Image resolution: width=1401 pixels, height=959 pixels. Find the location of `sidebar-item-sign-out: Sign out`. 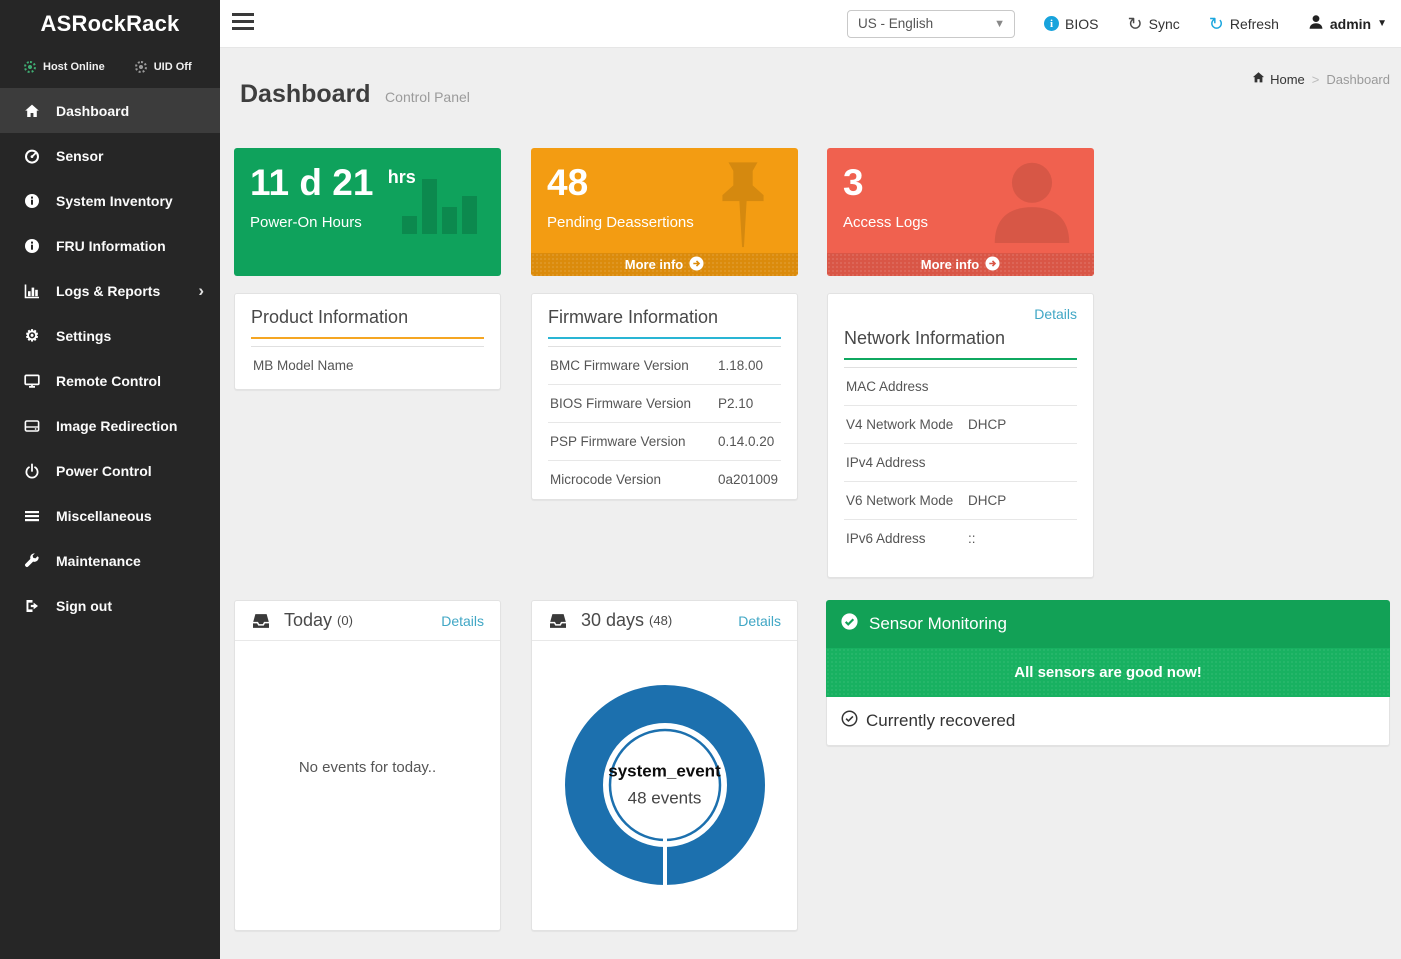

sidebar-item-sign-out: Sign out is located at coordinates (110, 605).